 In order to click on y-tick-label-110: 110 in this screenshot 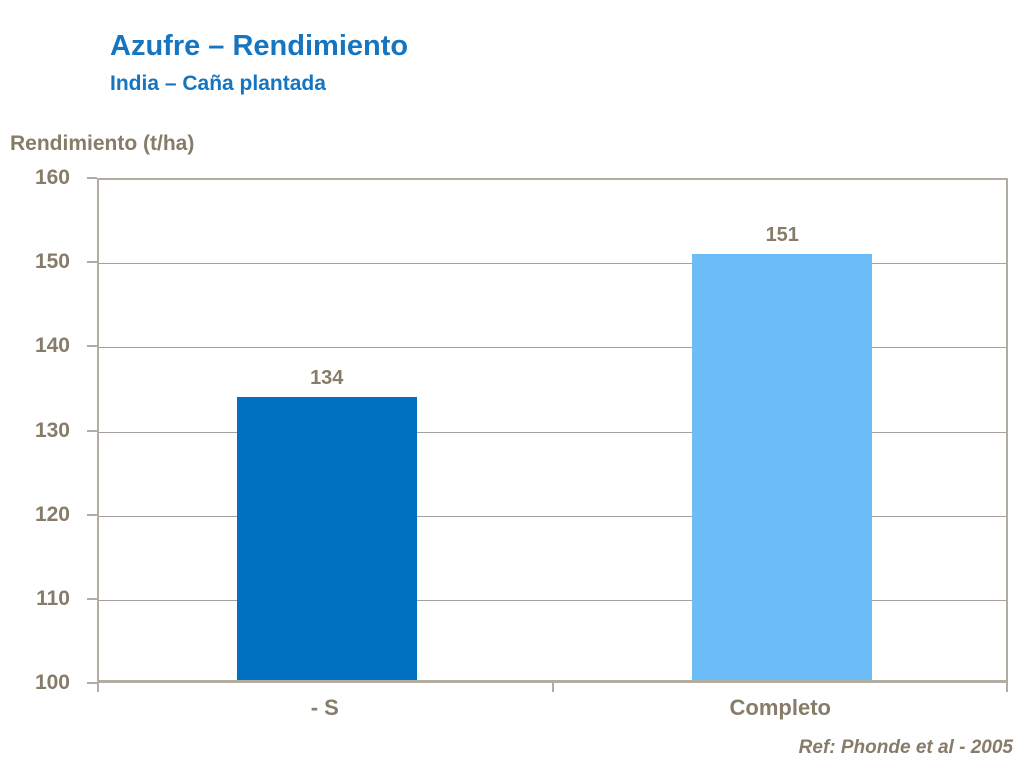, I will do `click(53, 598)`.